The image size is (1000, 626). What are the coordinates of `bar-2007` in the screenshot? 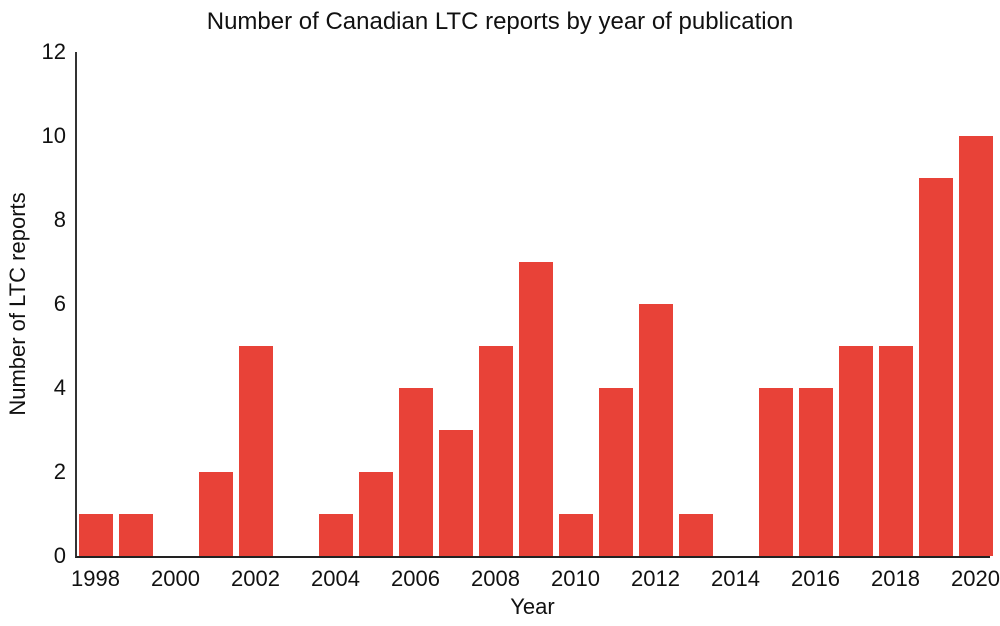 It's located at (456, 493).